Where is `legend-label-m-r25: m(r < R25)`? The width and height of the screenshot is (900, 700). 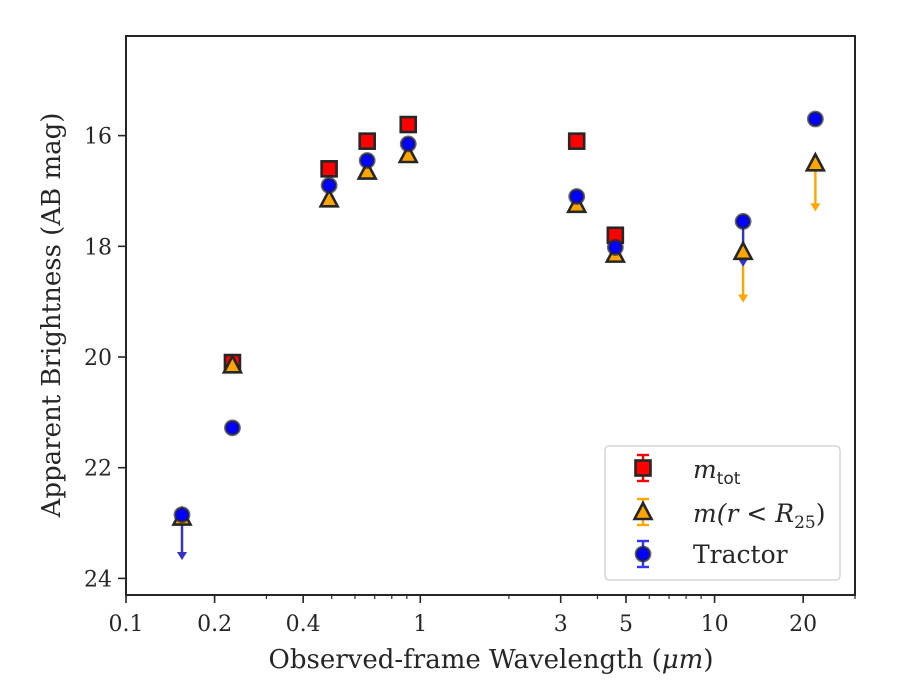 legend-label-m-r25: m(r < R25) is located at coordinates (759, 516).